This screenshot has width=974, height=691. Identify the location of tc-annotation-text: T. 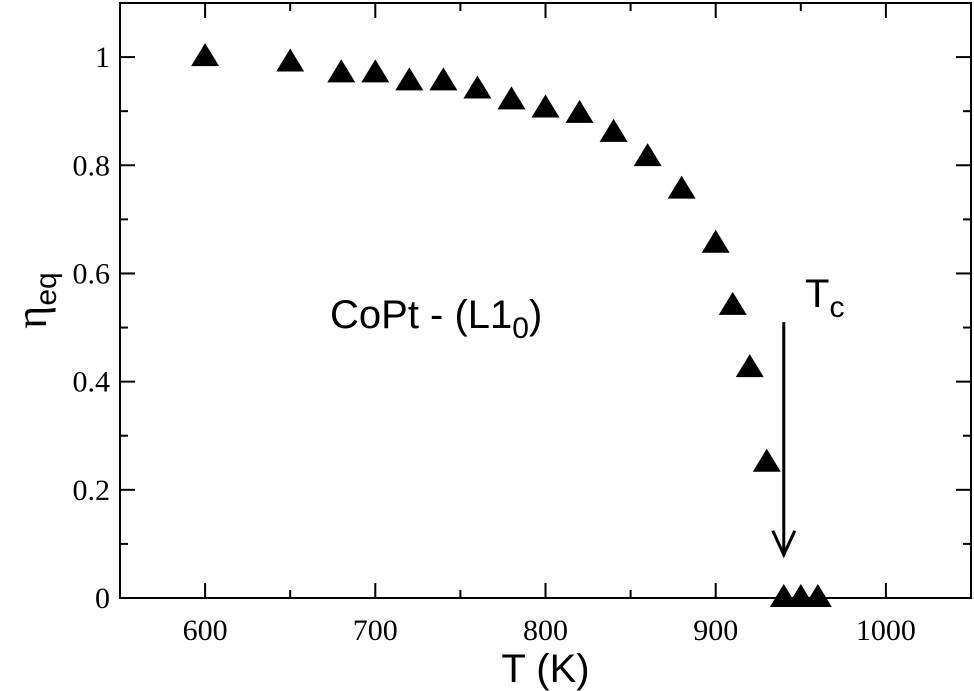
(817, 294).